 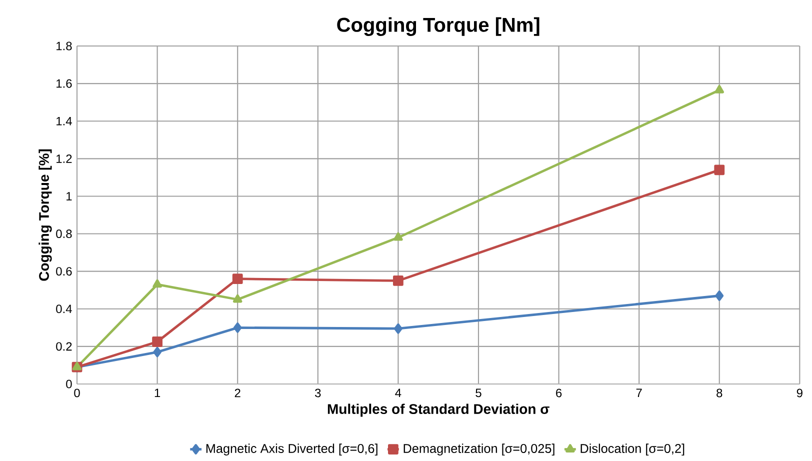 I want to click on x-tick-label: 6, so click(x=559, y=393).